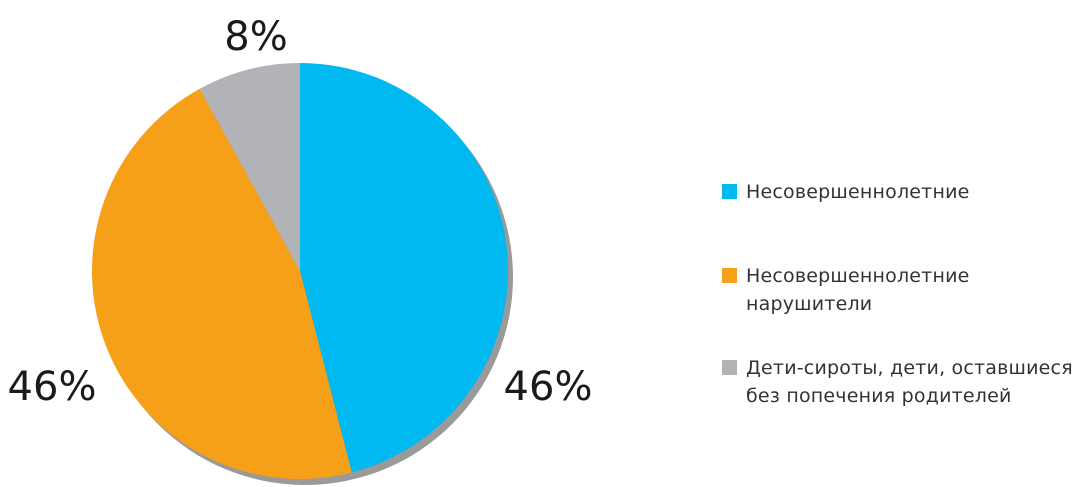 This screenshot has height=487, width=1085. I want to click on pie-label-juvenile-offenders: 46%, so click(52, 387).